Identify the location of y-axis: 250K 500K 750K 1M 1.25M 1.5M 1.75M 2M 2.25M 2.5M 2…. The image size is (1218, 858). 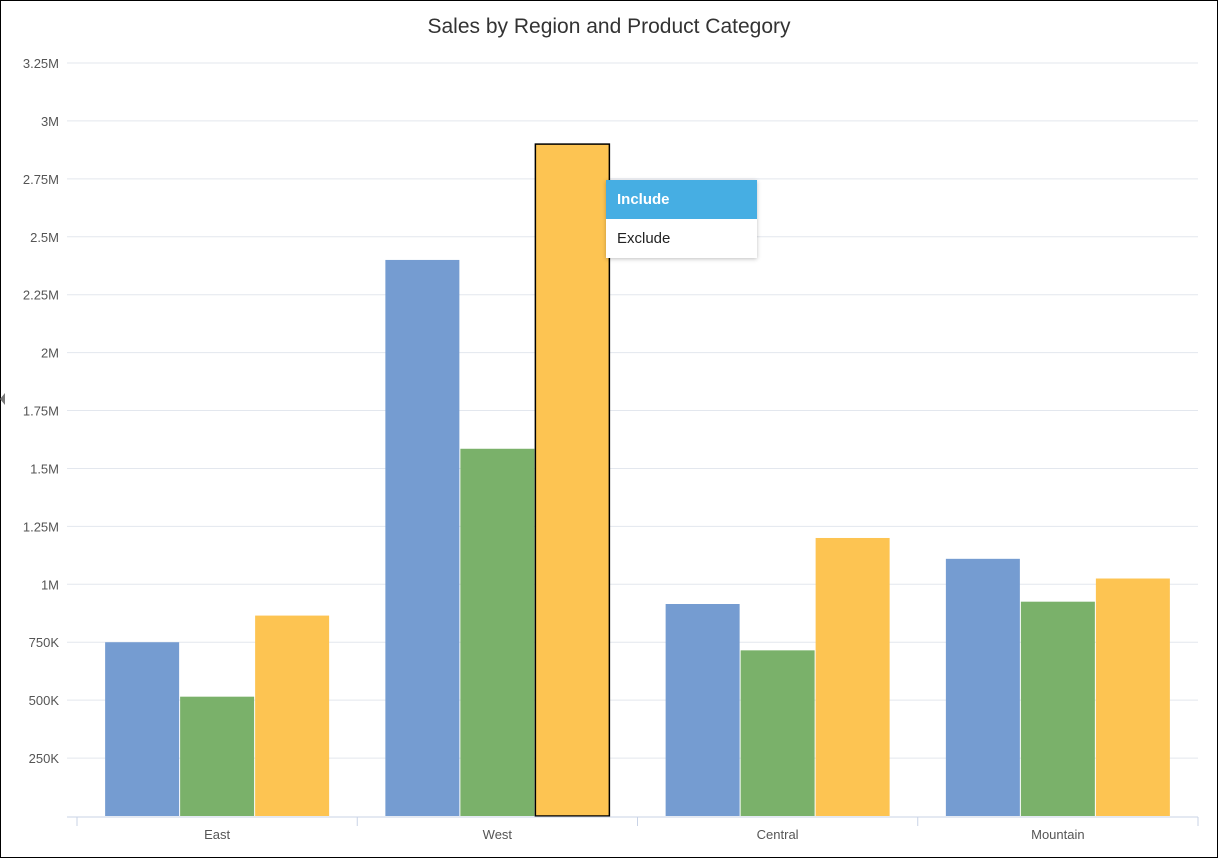
(41, 411).